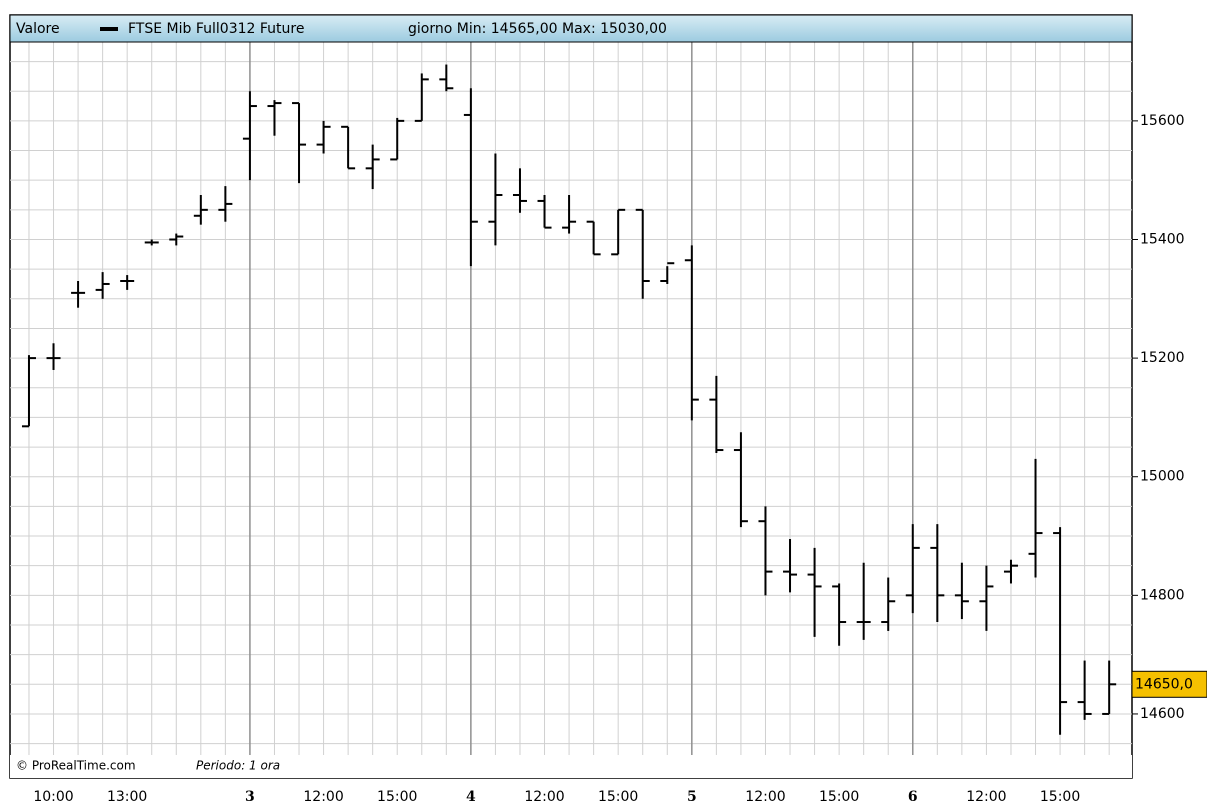  What do you see at coordinates (109, 29) in the screenshot?
I see `legend-swatch` at bounding box center [109, 29].